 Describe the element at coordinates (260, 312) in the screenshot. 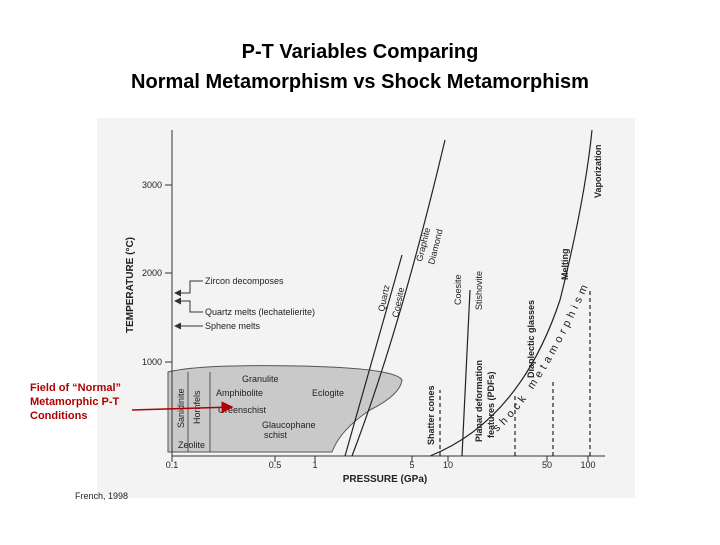

I see `marker-label: Quartz melts (lechatelierite)` at that location.